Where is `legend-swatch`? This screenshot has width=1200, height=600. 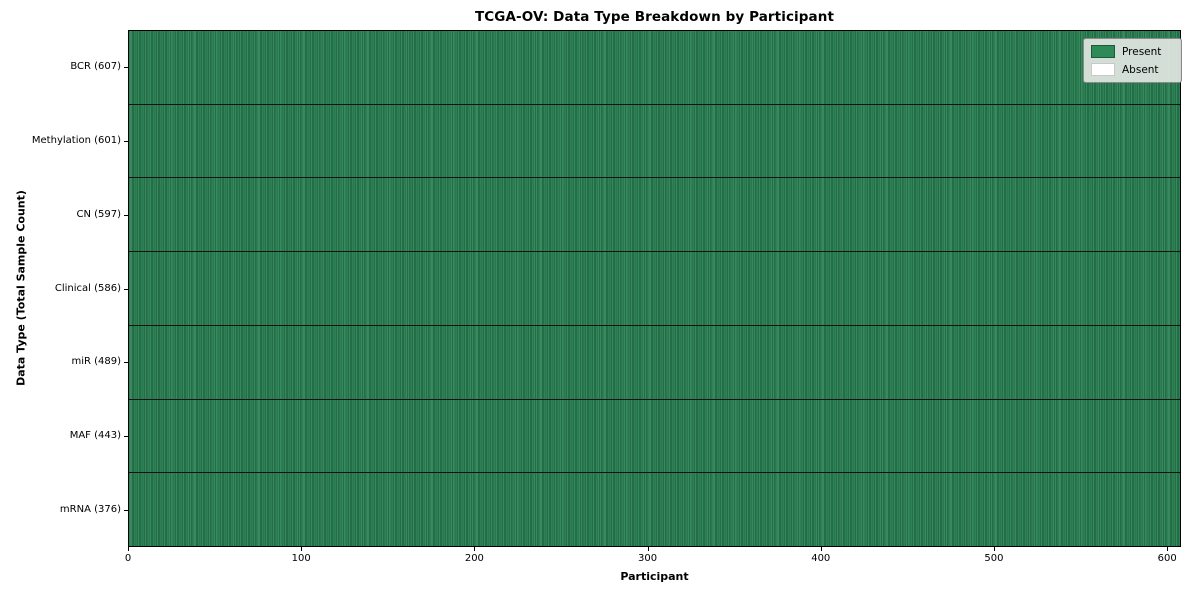
legend-swatch is located at coordinates (1103, 51).